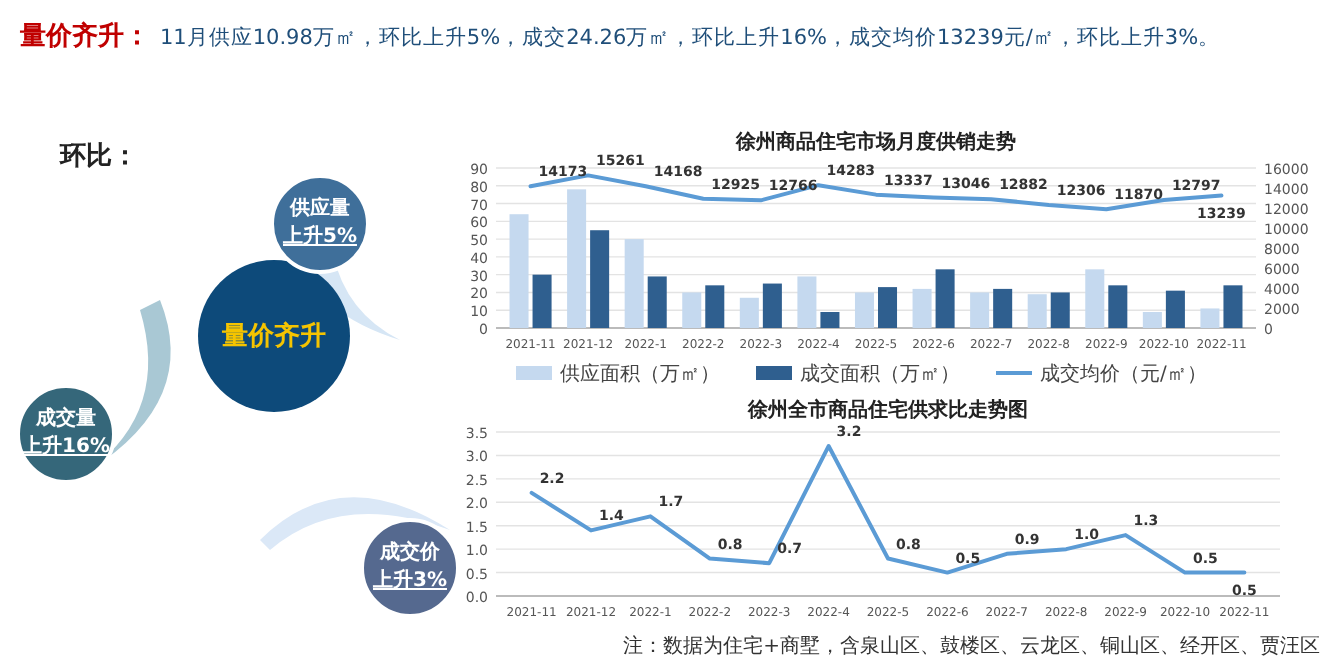  Describe the element at coordinates (319, 208) in the screenshot. I see `text: 供应量` at that location.